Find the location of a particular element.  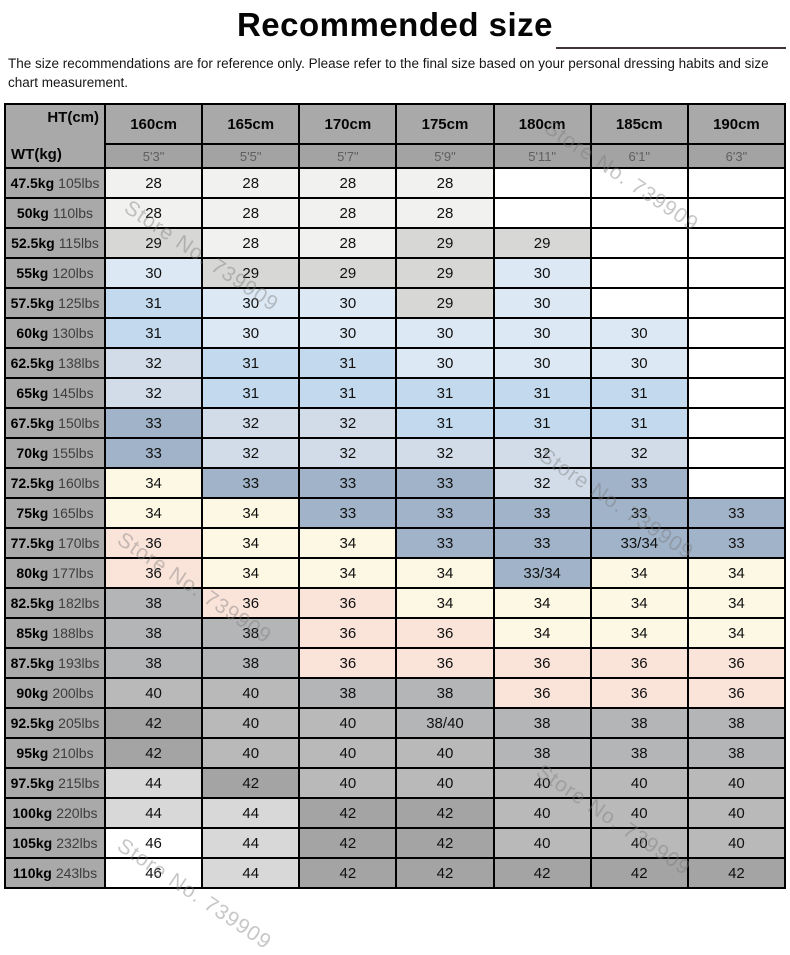

table-row: 70kg 155lbs 33 32 32 32 32 32 is located at coordinates (395, 453).